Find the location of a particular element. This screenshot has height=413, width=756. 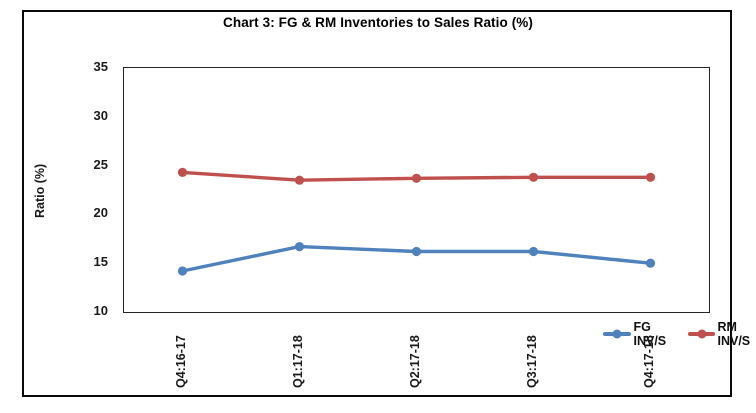

y-axis-title: Ratio (%) is located at coordinates (40, 190).